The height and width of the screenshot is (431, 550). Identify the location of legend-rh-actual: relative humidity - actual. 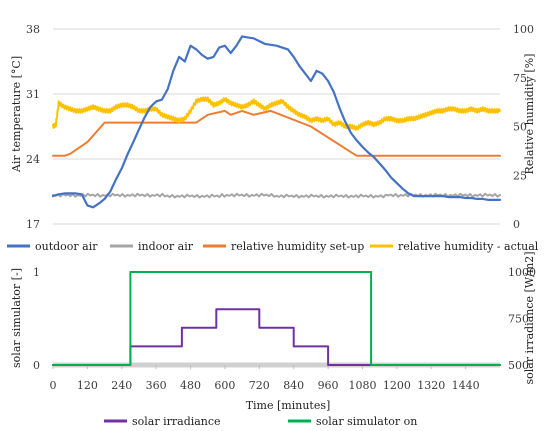
(468, 246).